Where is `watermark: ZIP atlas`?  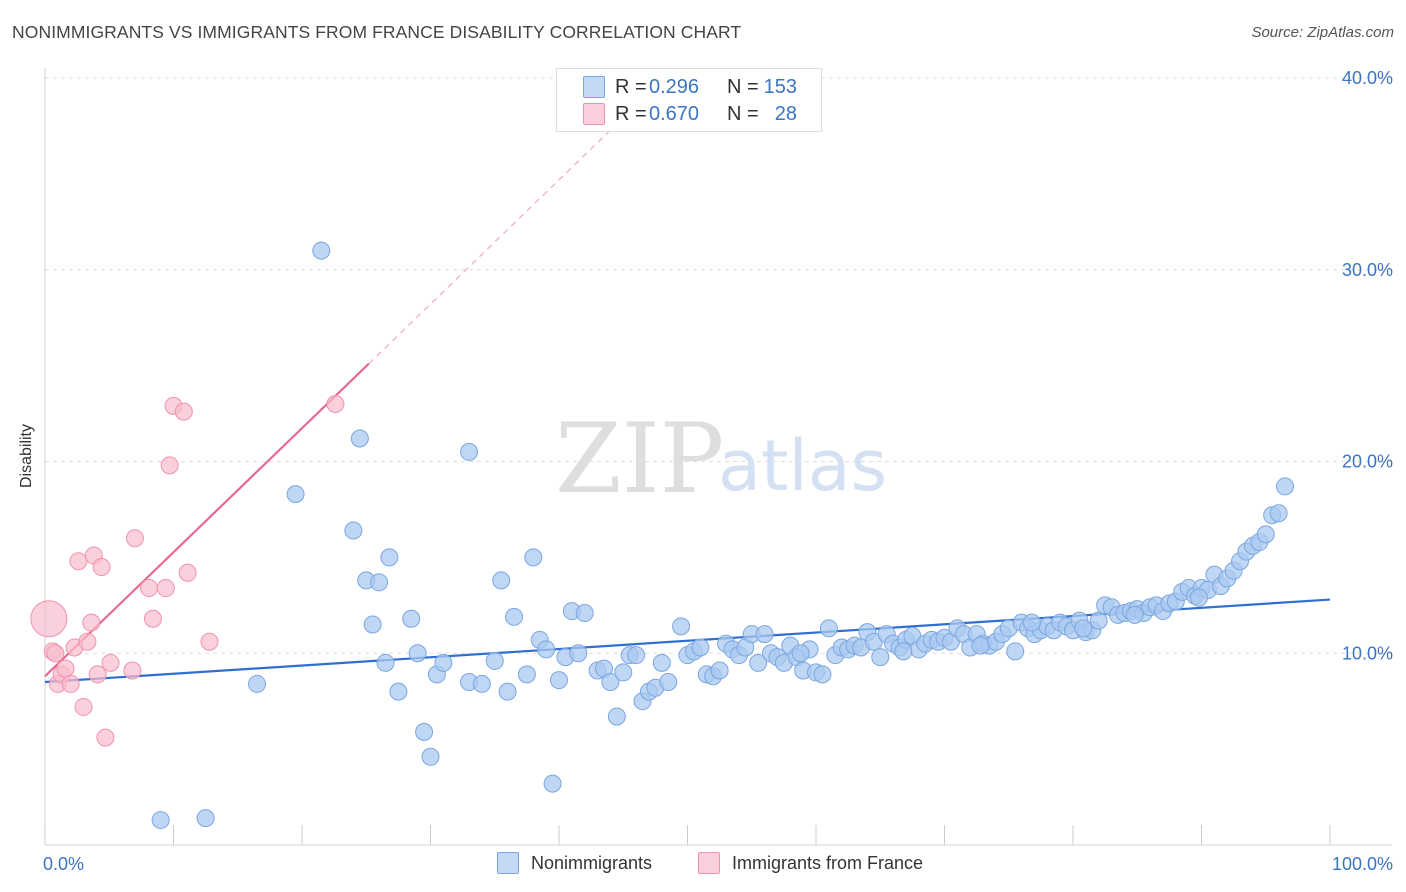 watermark: ZIP atlas is located at coordinates (721, 459).